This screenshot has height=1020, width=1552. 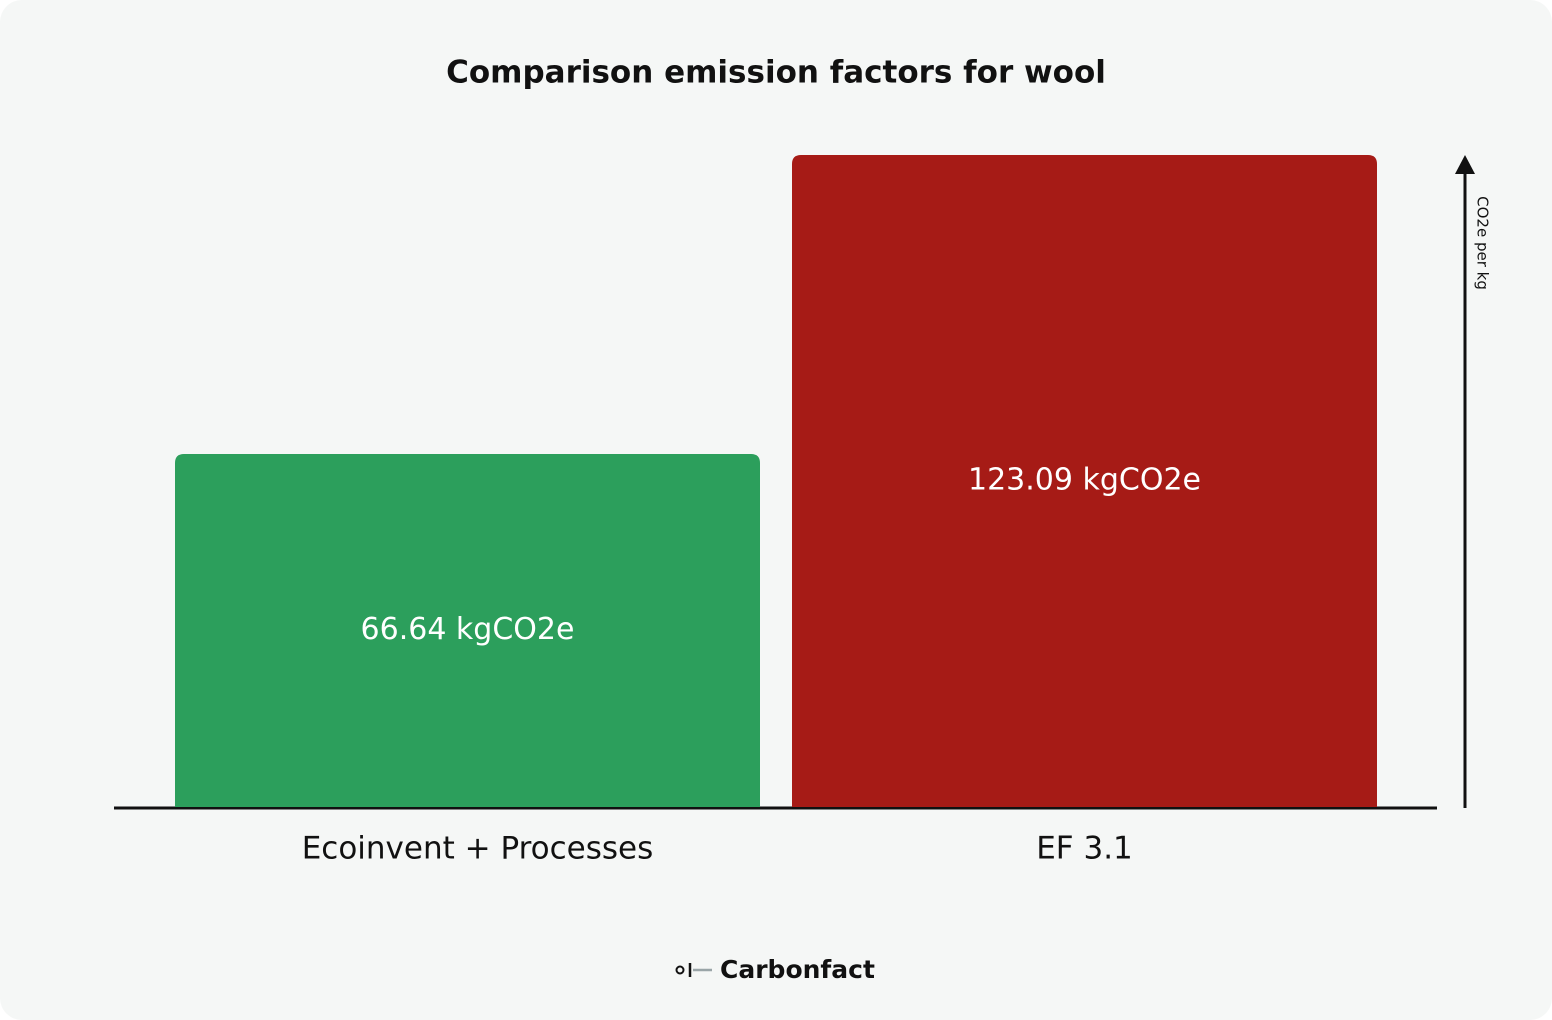 I want to click on y-axis-label: CO2e per kg, so click(x=1483, y=243).